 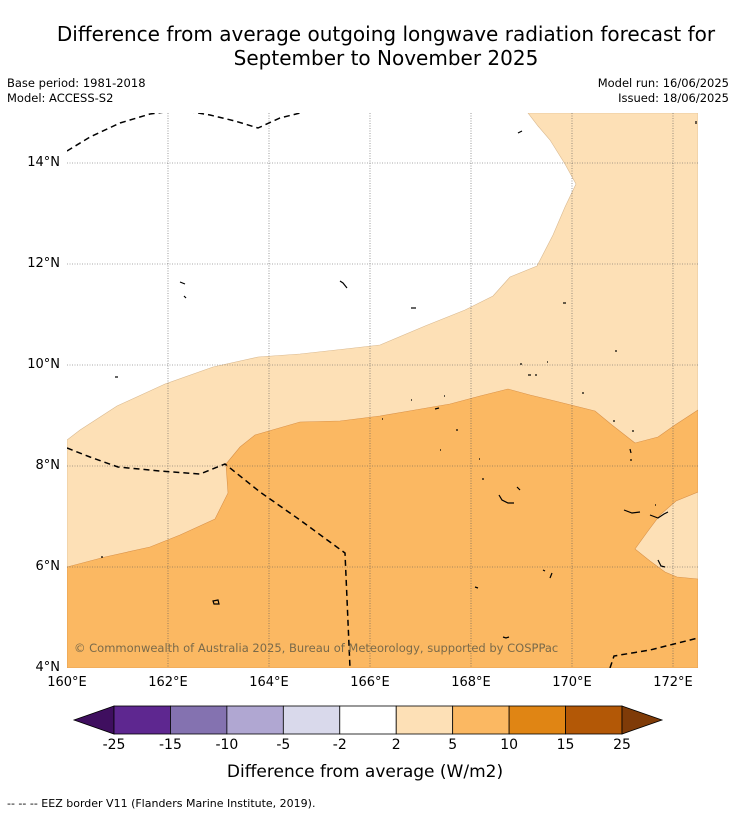 I want to click on colorbar-tick-label: 10, so click(x=509, y=745).